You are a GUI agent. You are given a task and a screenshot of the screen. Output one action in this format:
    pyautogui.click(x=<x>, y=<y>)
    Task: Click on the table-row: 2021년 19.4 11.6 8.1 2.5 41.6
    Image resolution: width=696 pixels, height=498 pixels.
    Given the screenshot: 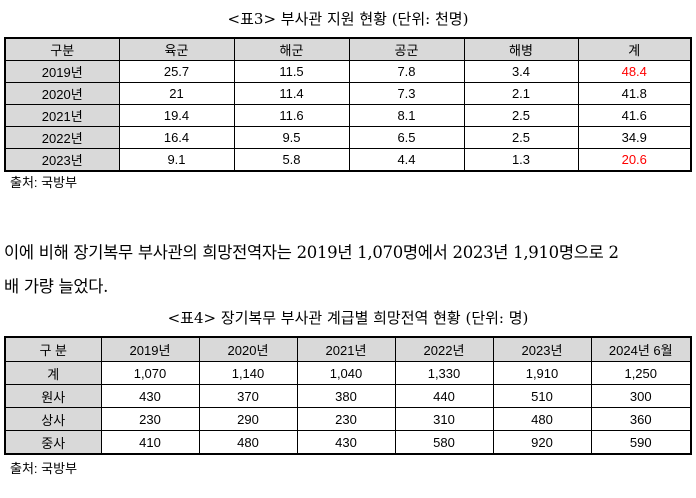 What is the action you would take?
    pyautogui.click(x=348, y=115)
    